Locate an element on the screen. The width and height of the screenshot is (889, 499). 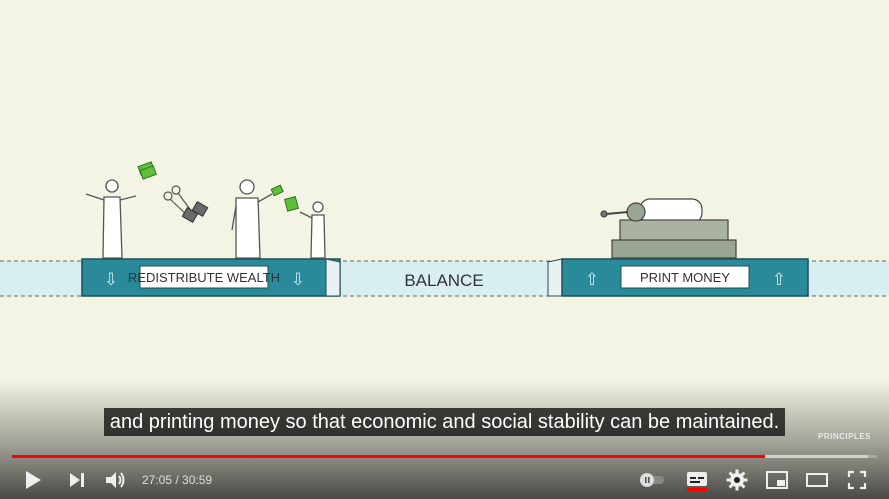
left-arrow-down-2: ⇩ is located at coordinates (298, 280).